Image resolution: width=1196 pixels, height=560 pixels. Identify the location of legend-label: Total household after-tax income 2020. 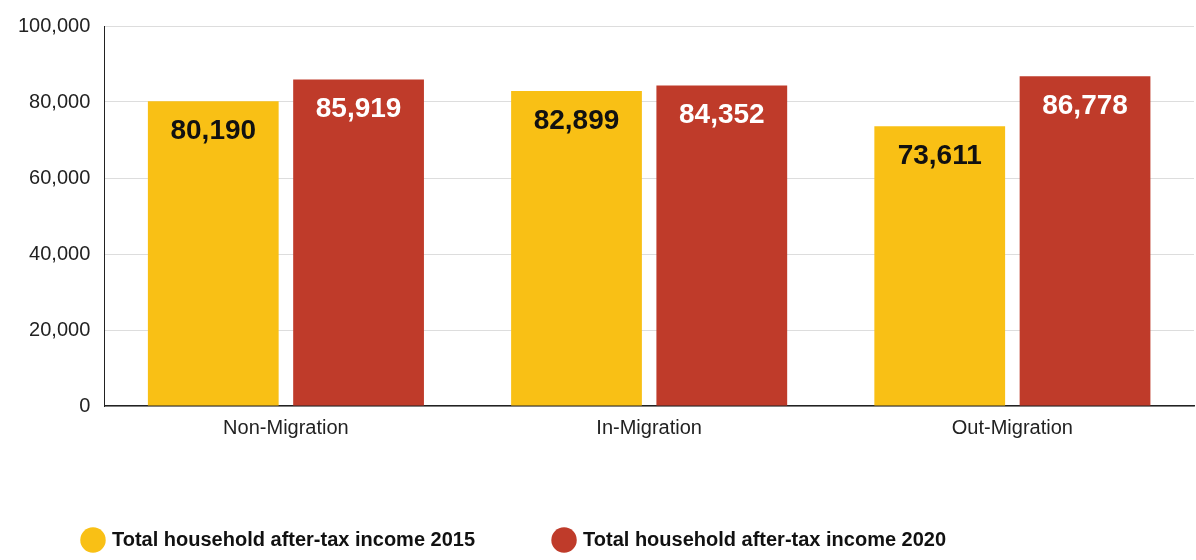
(765, 538).